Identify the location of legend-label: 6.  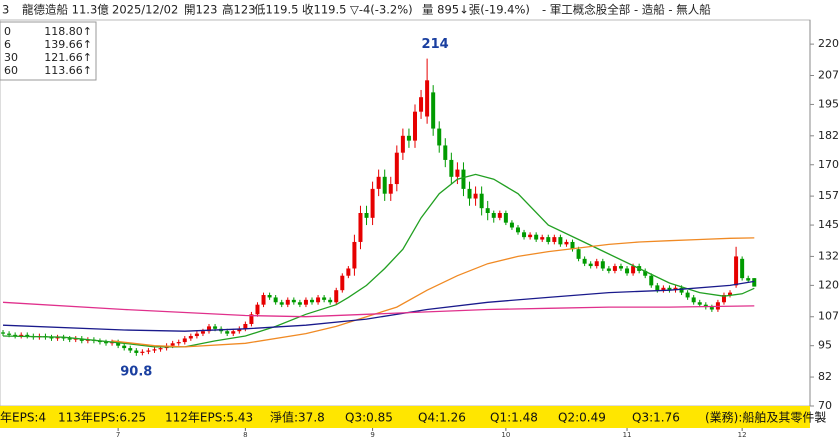
(7, 44).